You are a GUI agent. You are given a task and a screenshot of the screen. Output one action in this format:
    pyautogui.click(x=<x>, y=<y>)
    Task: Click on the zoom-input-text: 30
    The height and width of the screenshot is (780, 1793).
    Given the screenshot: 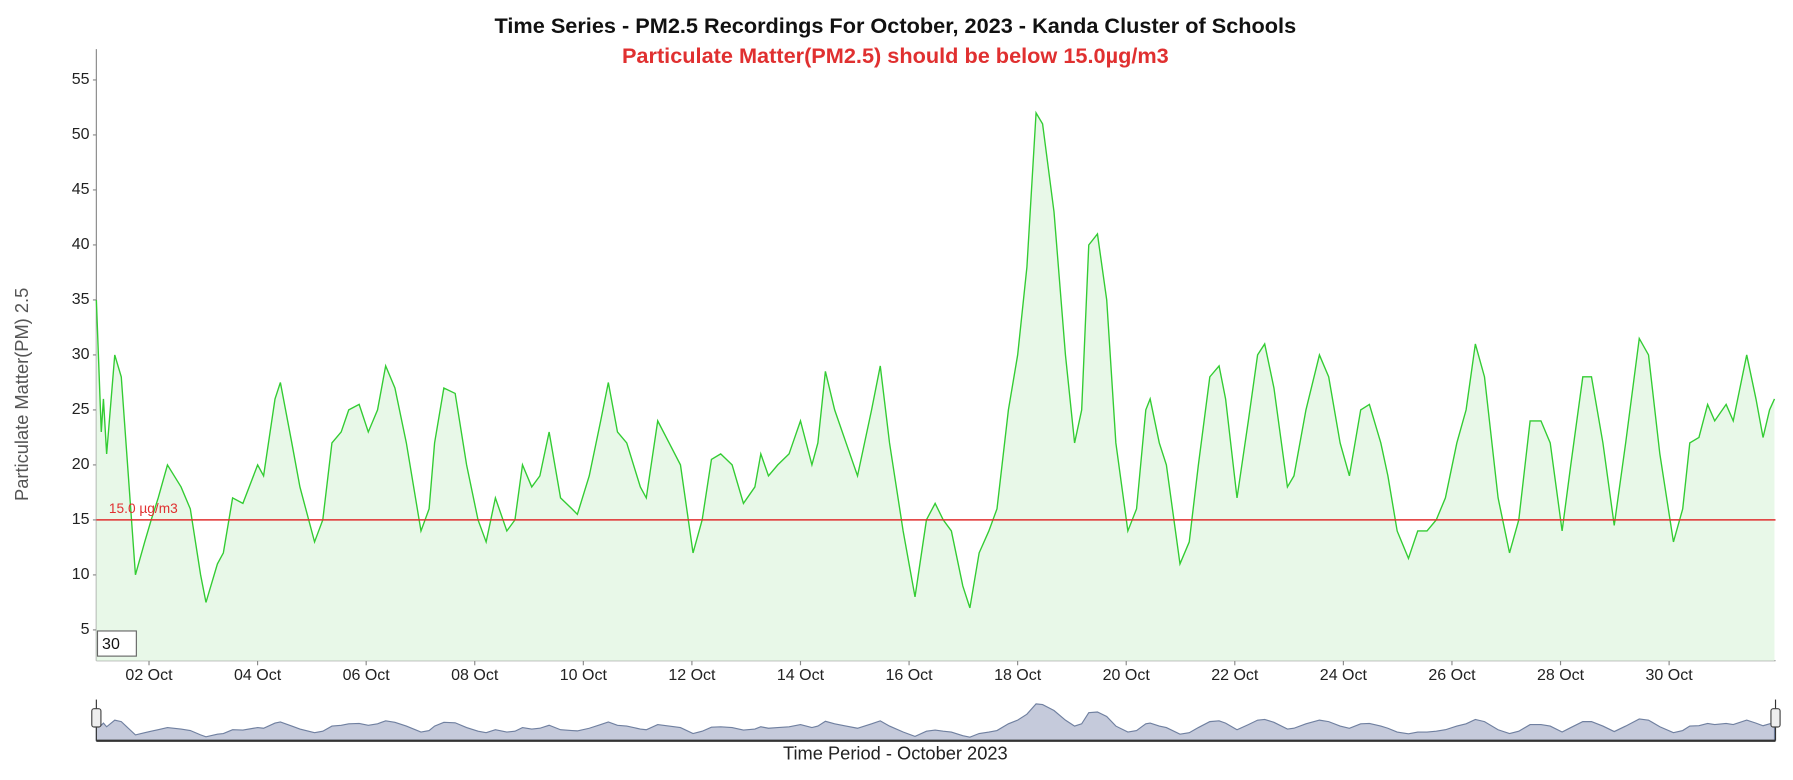 What is the action you would take?
    pyautogui.click(x=111, y=644)
    